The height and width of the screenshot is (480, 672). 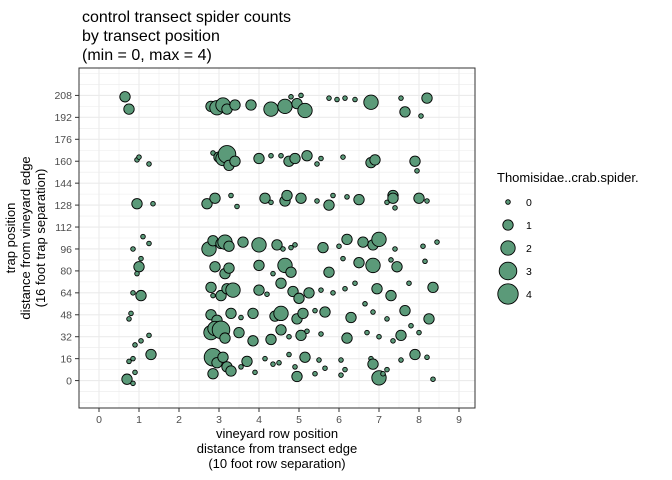 What do you see at coordinates (568, 177) in the screenshot?
I see `legend-title: Thomisidae..crab.spider.` at bounding box center [568, 177].